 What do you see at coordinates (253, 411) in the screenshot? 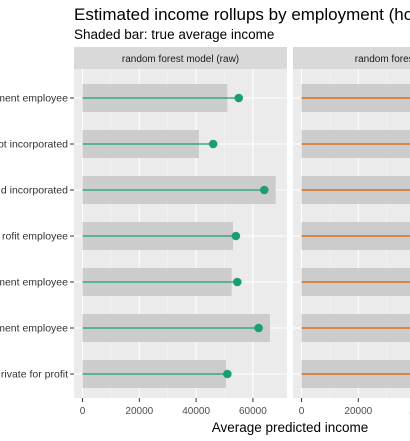
I see `x-tick-label: 60000` at bounding box center [253, 411].